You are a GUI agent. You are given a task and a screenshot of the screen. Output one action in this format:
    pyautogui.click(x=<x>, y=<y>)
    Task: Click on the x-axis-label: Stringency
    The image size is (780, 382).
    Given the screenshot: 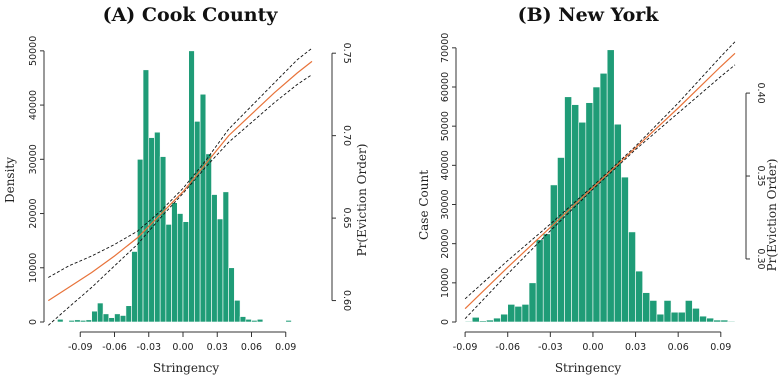 What is the action you would take?
    pyautogui.click(x=588, y=368)
    